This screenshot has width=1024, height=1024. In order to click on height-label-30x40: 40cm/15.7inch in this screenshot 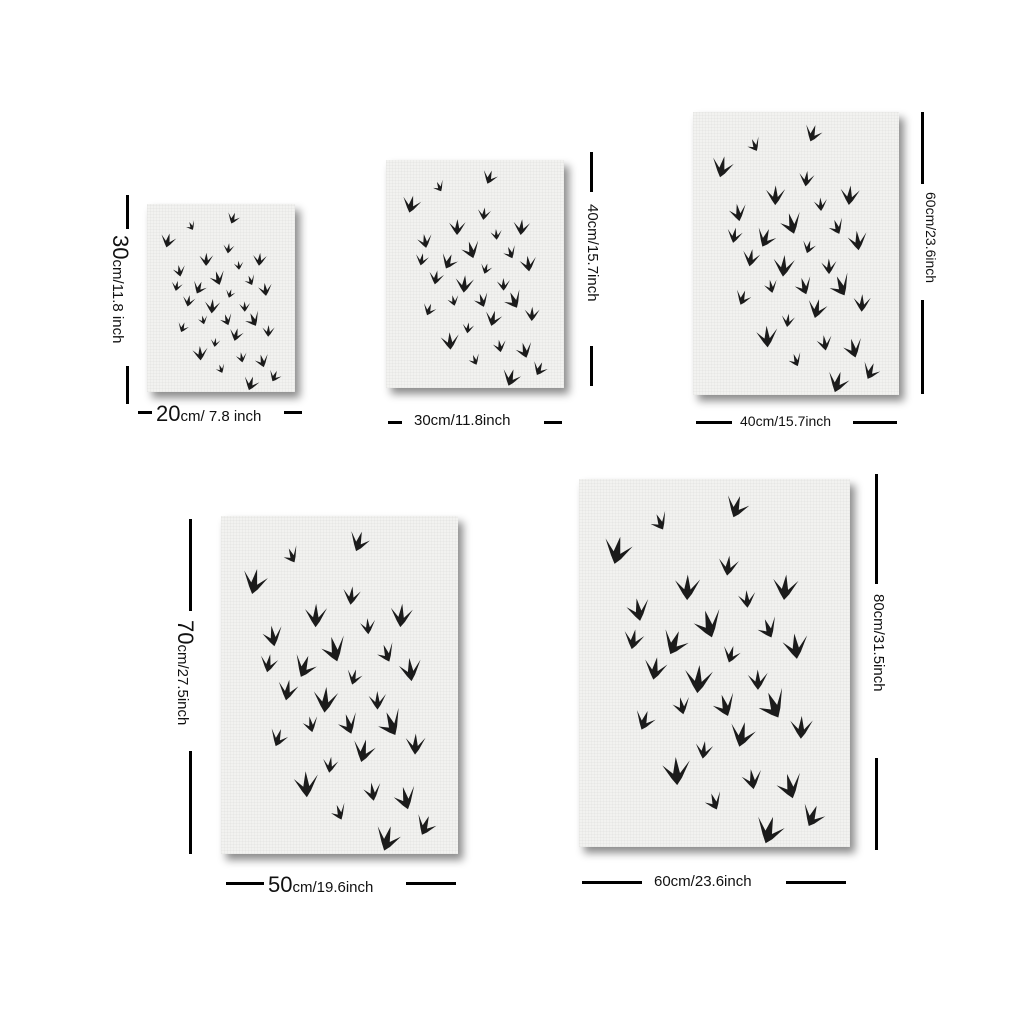, I will do `click(592, 253)`.